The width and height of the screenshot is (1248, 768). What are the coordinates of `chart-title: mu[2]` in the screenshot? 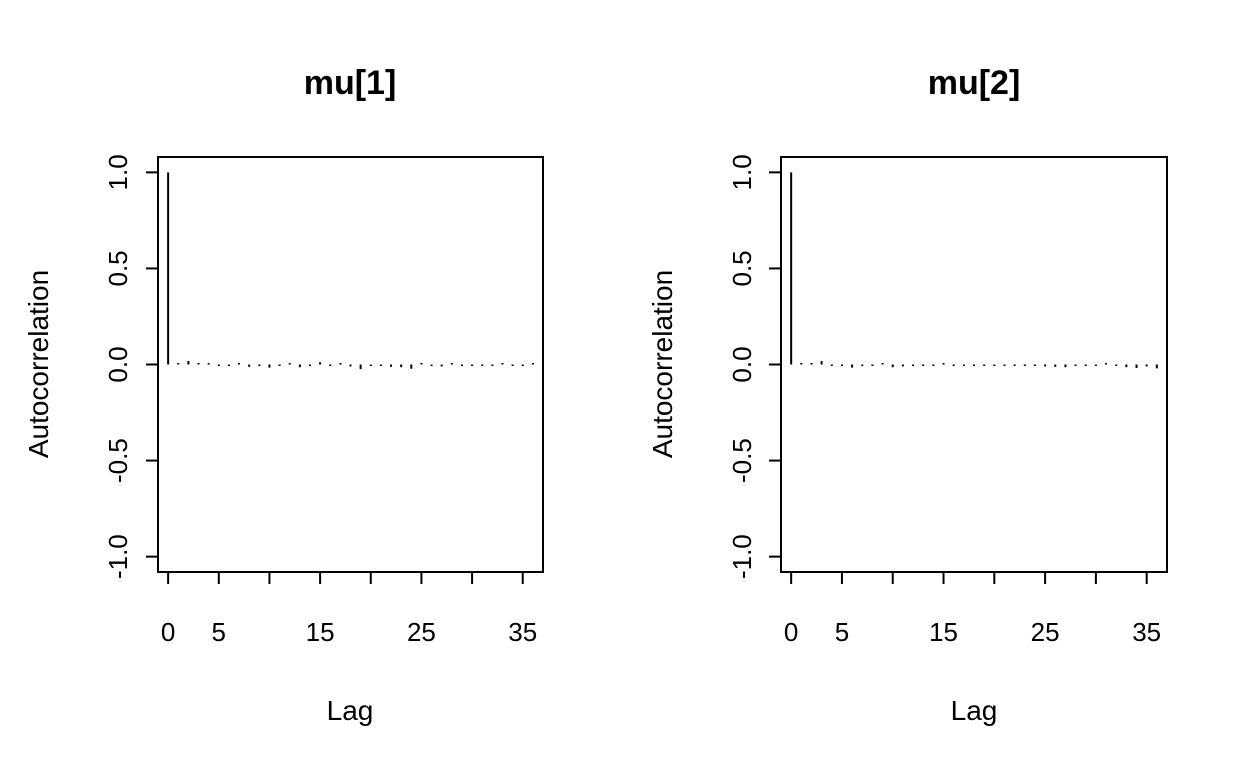 It's located at (974, 83).